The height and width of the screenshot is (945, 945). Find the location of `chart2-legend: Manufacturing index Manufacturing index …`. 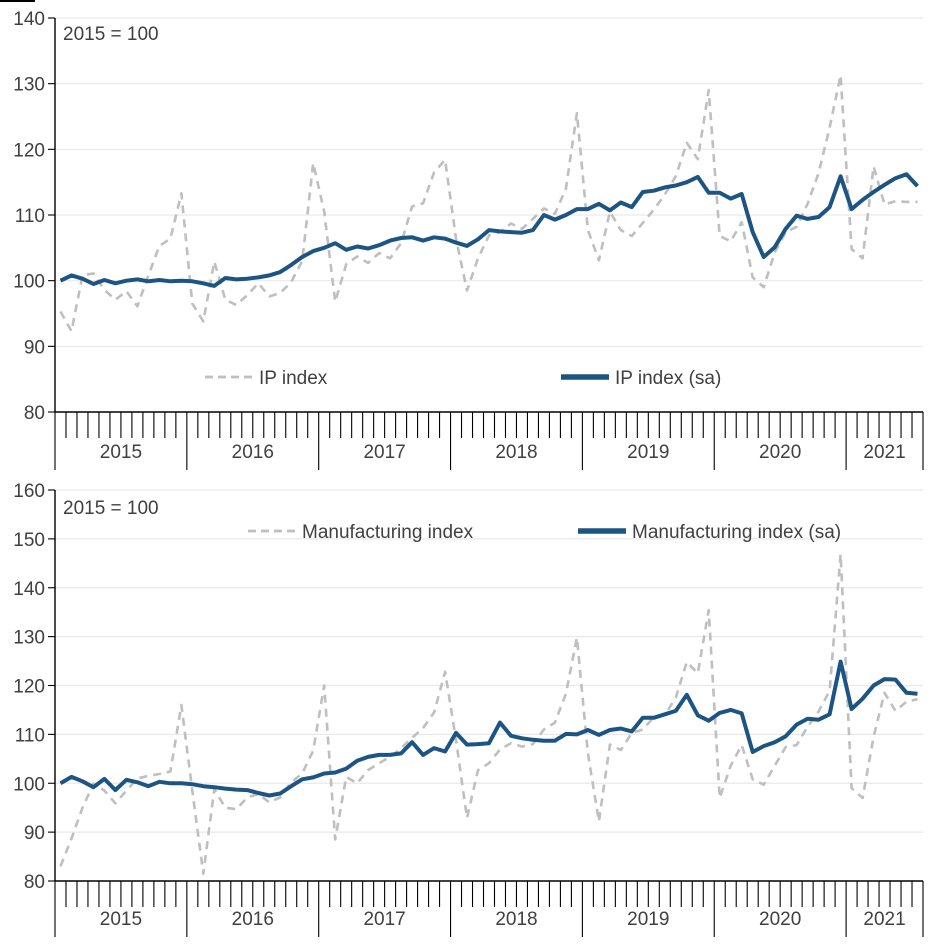

chart2-legend: Manufacturing index Manufacturing index … is located at coordinates (544, 532).